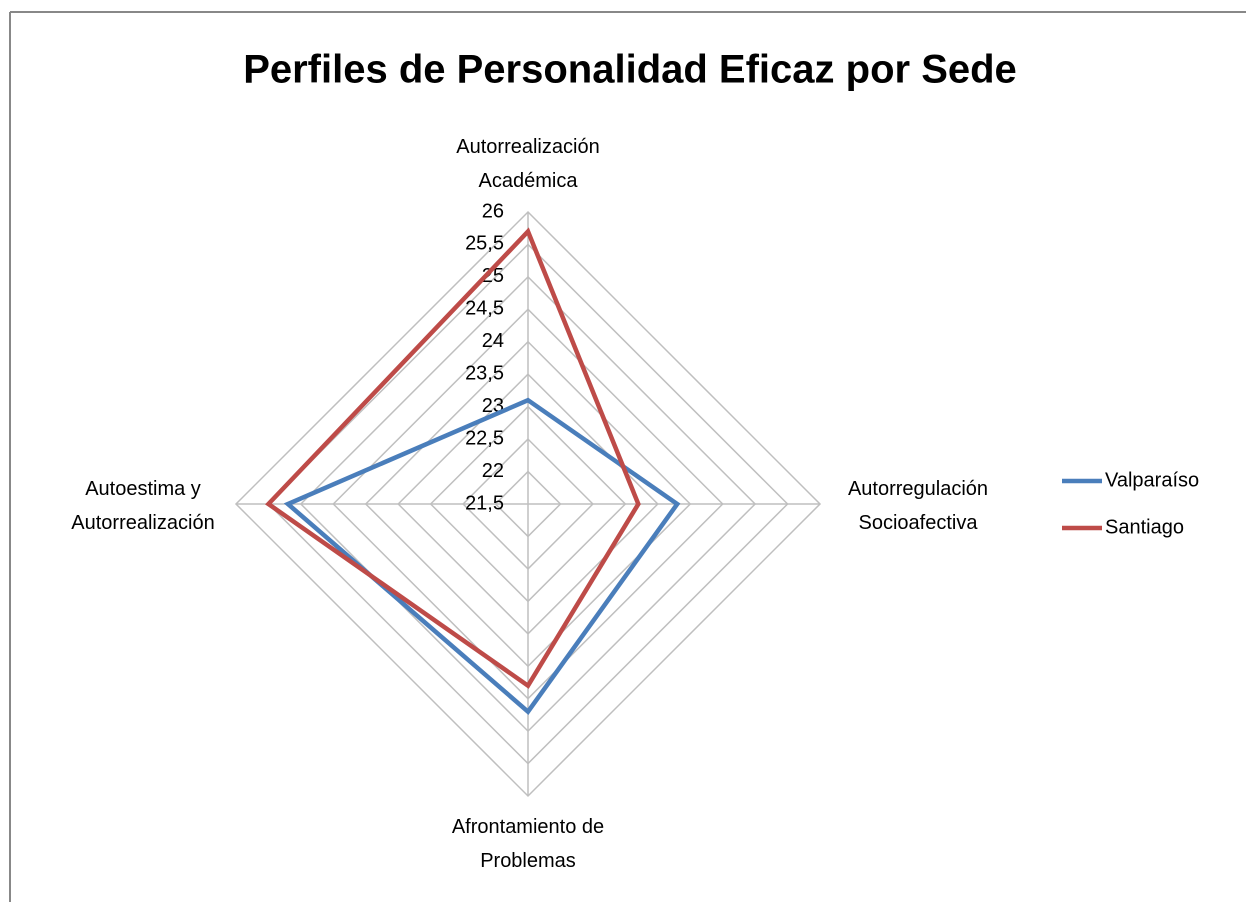 Image resolution: width=1246 pixels, height=902 pixels. I want to click on category-label: Afrontamiento de Problemas, so click(528, 844).